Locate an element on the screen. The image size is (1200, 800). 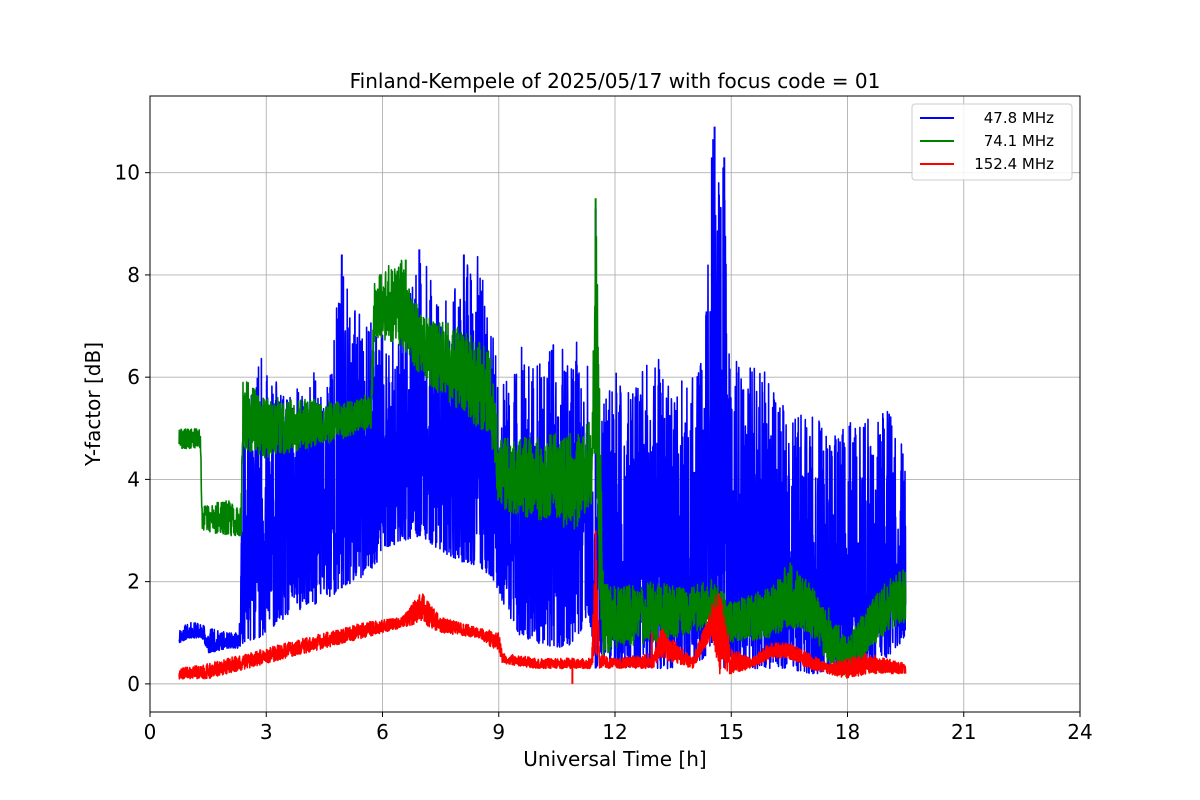
x-tick-label: 0 is located at coordinates (150, 732).